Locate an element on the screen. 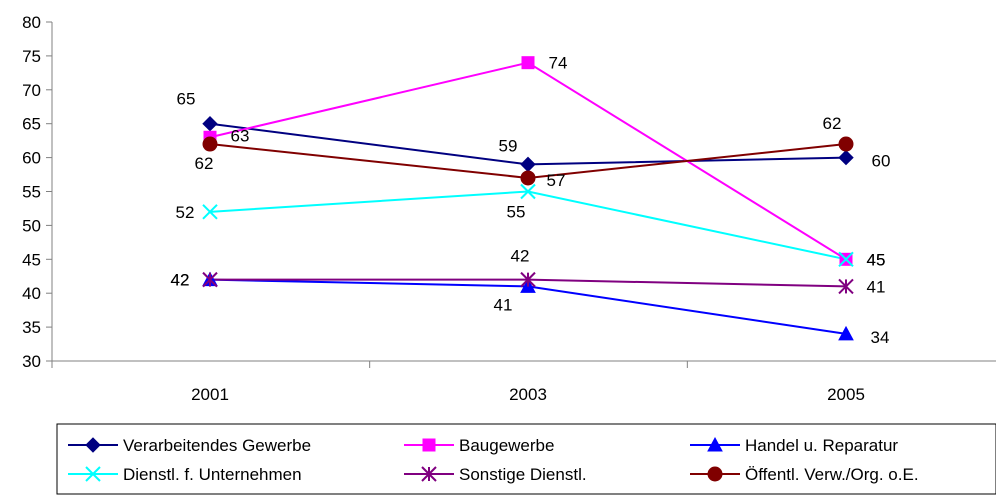  y-tick-label: 65 is located at coordinates (31, 124).